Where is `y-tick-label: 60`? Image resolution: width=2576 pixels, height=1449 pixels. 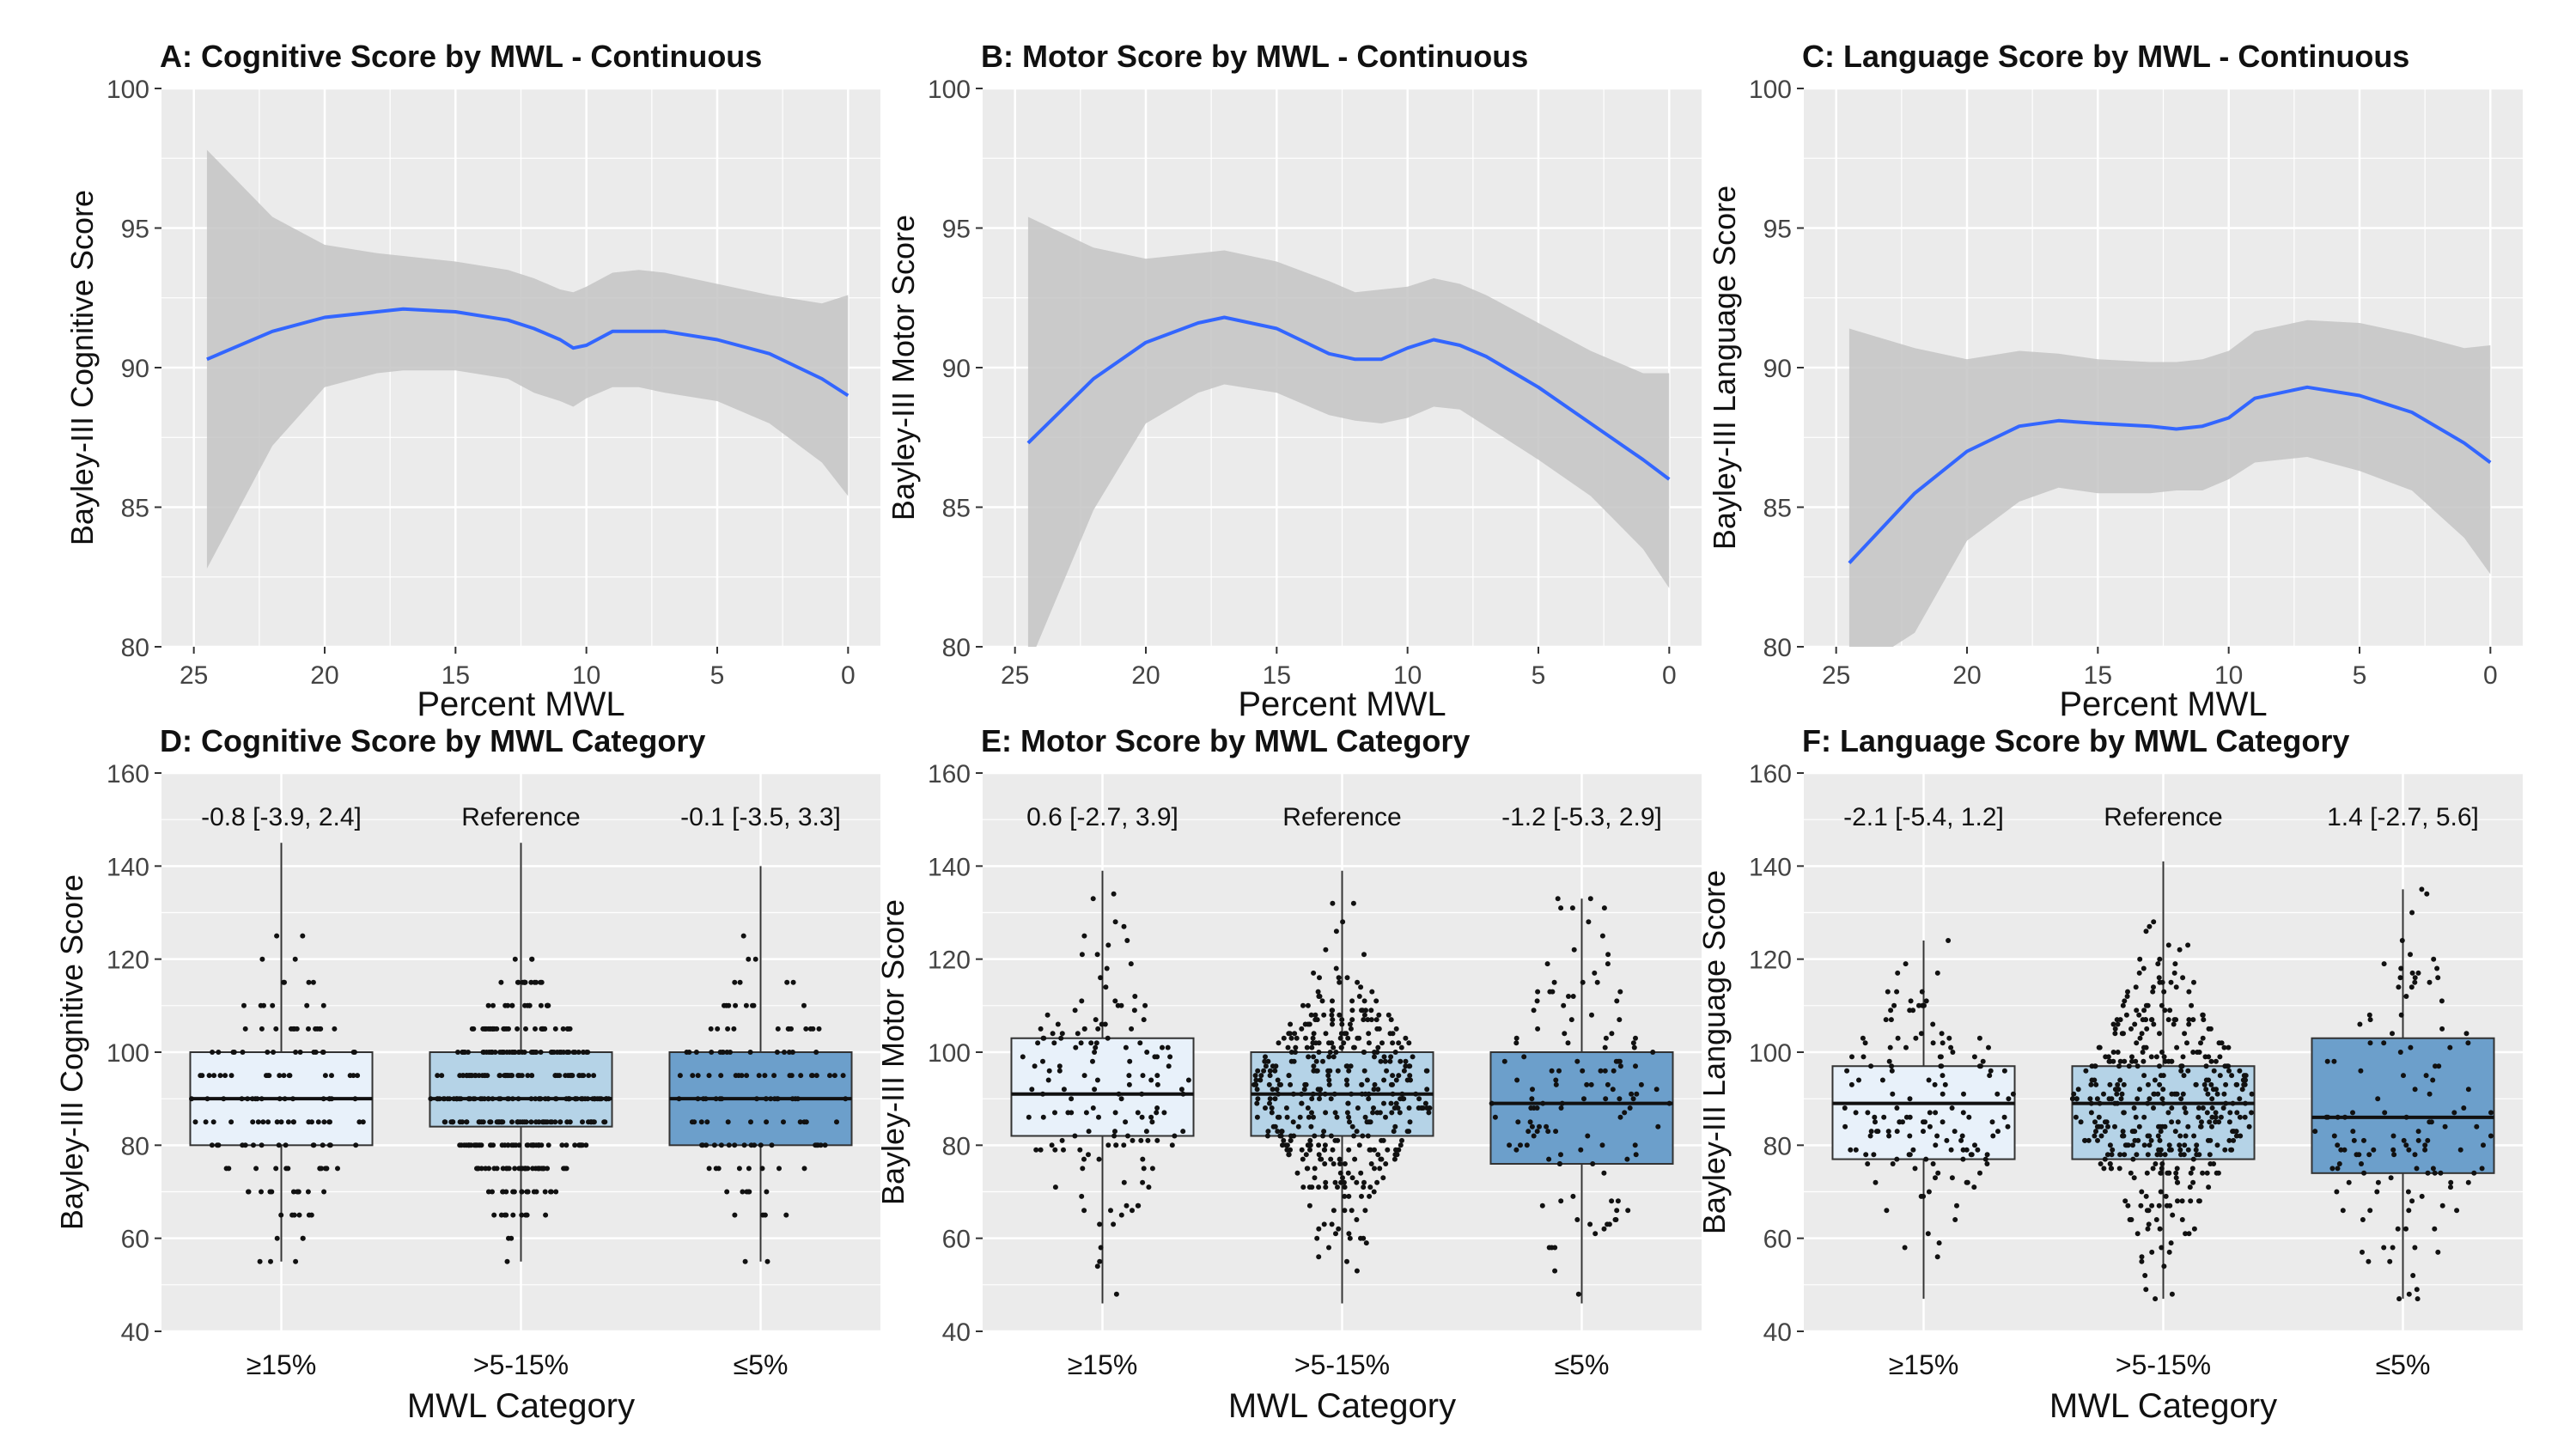 y-tick-label: 60 is located at coordinates (135, 1240).